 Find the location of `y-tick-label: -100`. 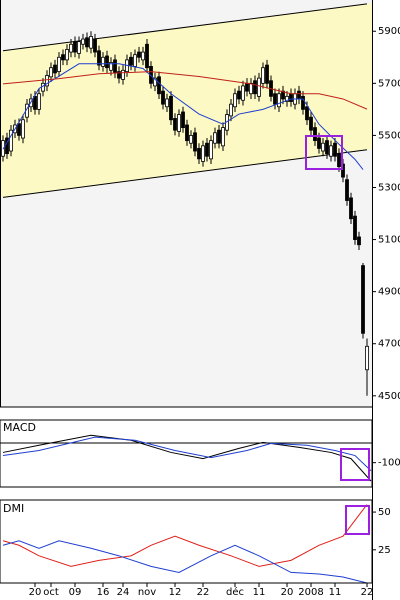

y-tick-label: -100 is located at coordinates (389, 463).